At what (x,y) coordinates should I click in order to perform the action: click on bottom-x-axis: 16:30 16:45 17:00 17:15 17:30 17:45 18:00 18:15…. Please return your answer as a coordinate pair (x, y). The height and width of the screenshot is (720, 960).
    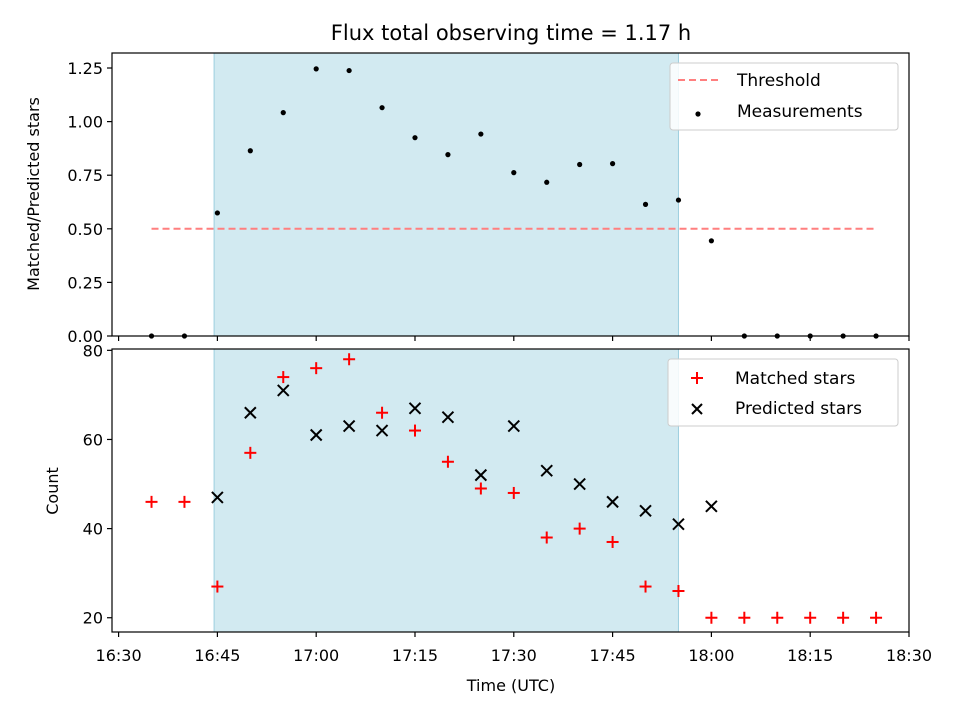
    Looking at the image, I should click on (514, 648).